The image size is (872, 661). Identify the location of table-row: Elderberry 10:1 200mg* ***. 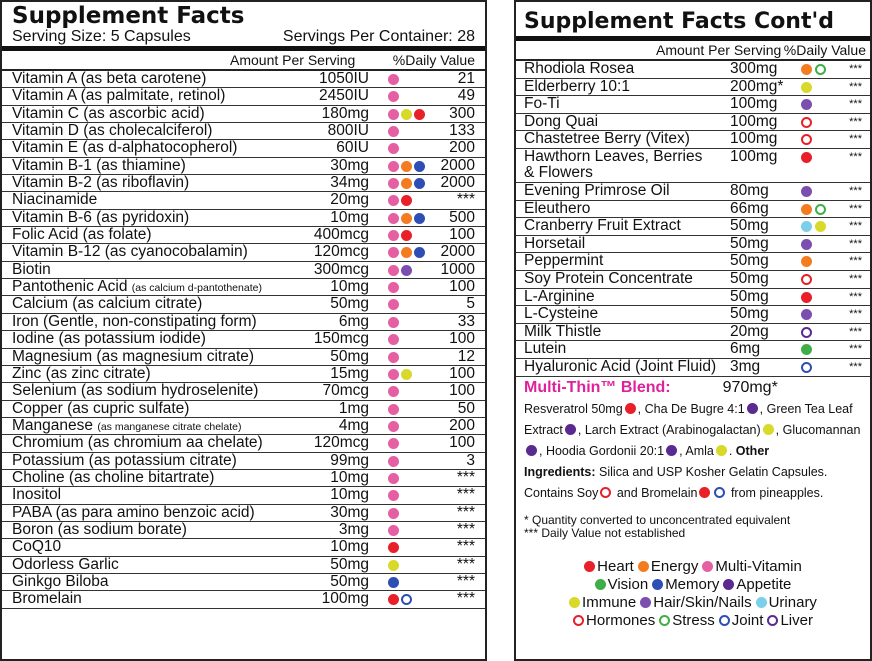
(693, 87).